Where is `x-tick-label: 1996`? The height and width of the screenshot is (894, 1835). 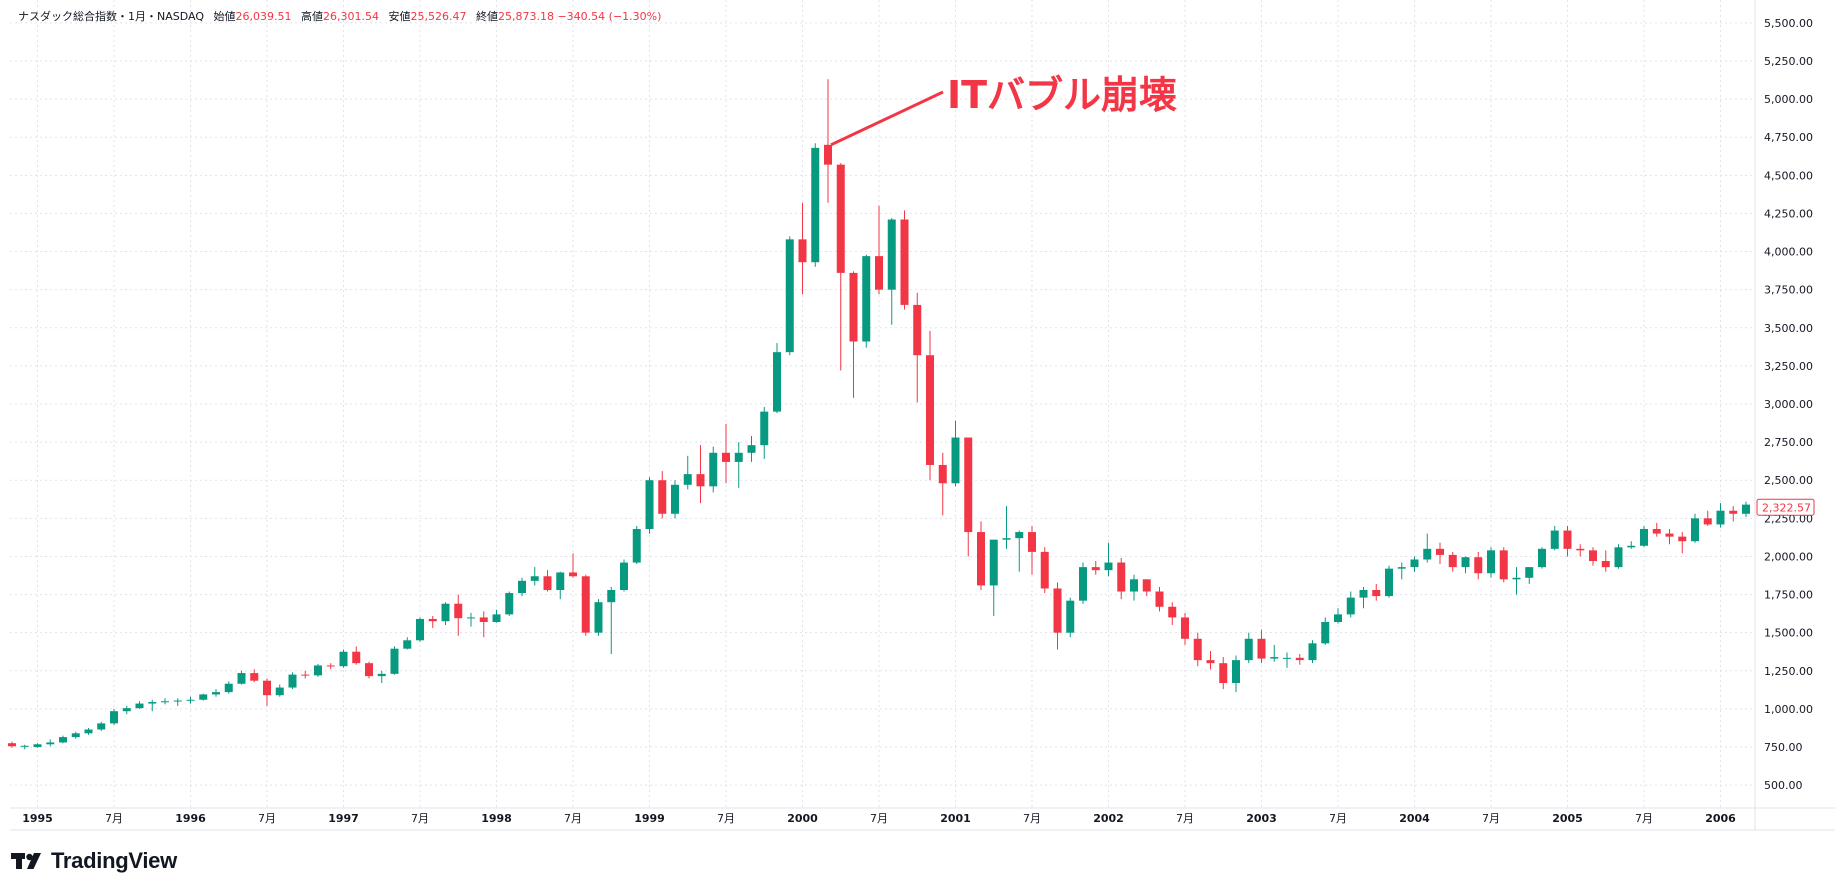 x-tick-label: 1996 is located at coordinates (190, 818).